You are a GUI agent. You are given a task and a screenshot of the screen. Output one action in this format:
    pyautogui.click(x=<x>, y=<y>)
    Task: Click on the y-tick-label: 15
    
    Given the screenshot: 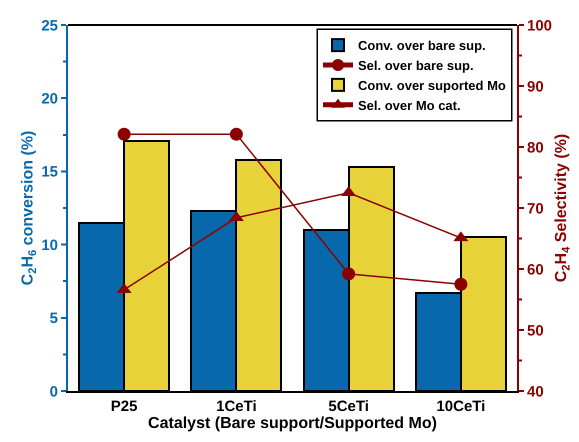 What is the action you would take?
    pyautogui.click(x=49, y=172)
    